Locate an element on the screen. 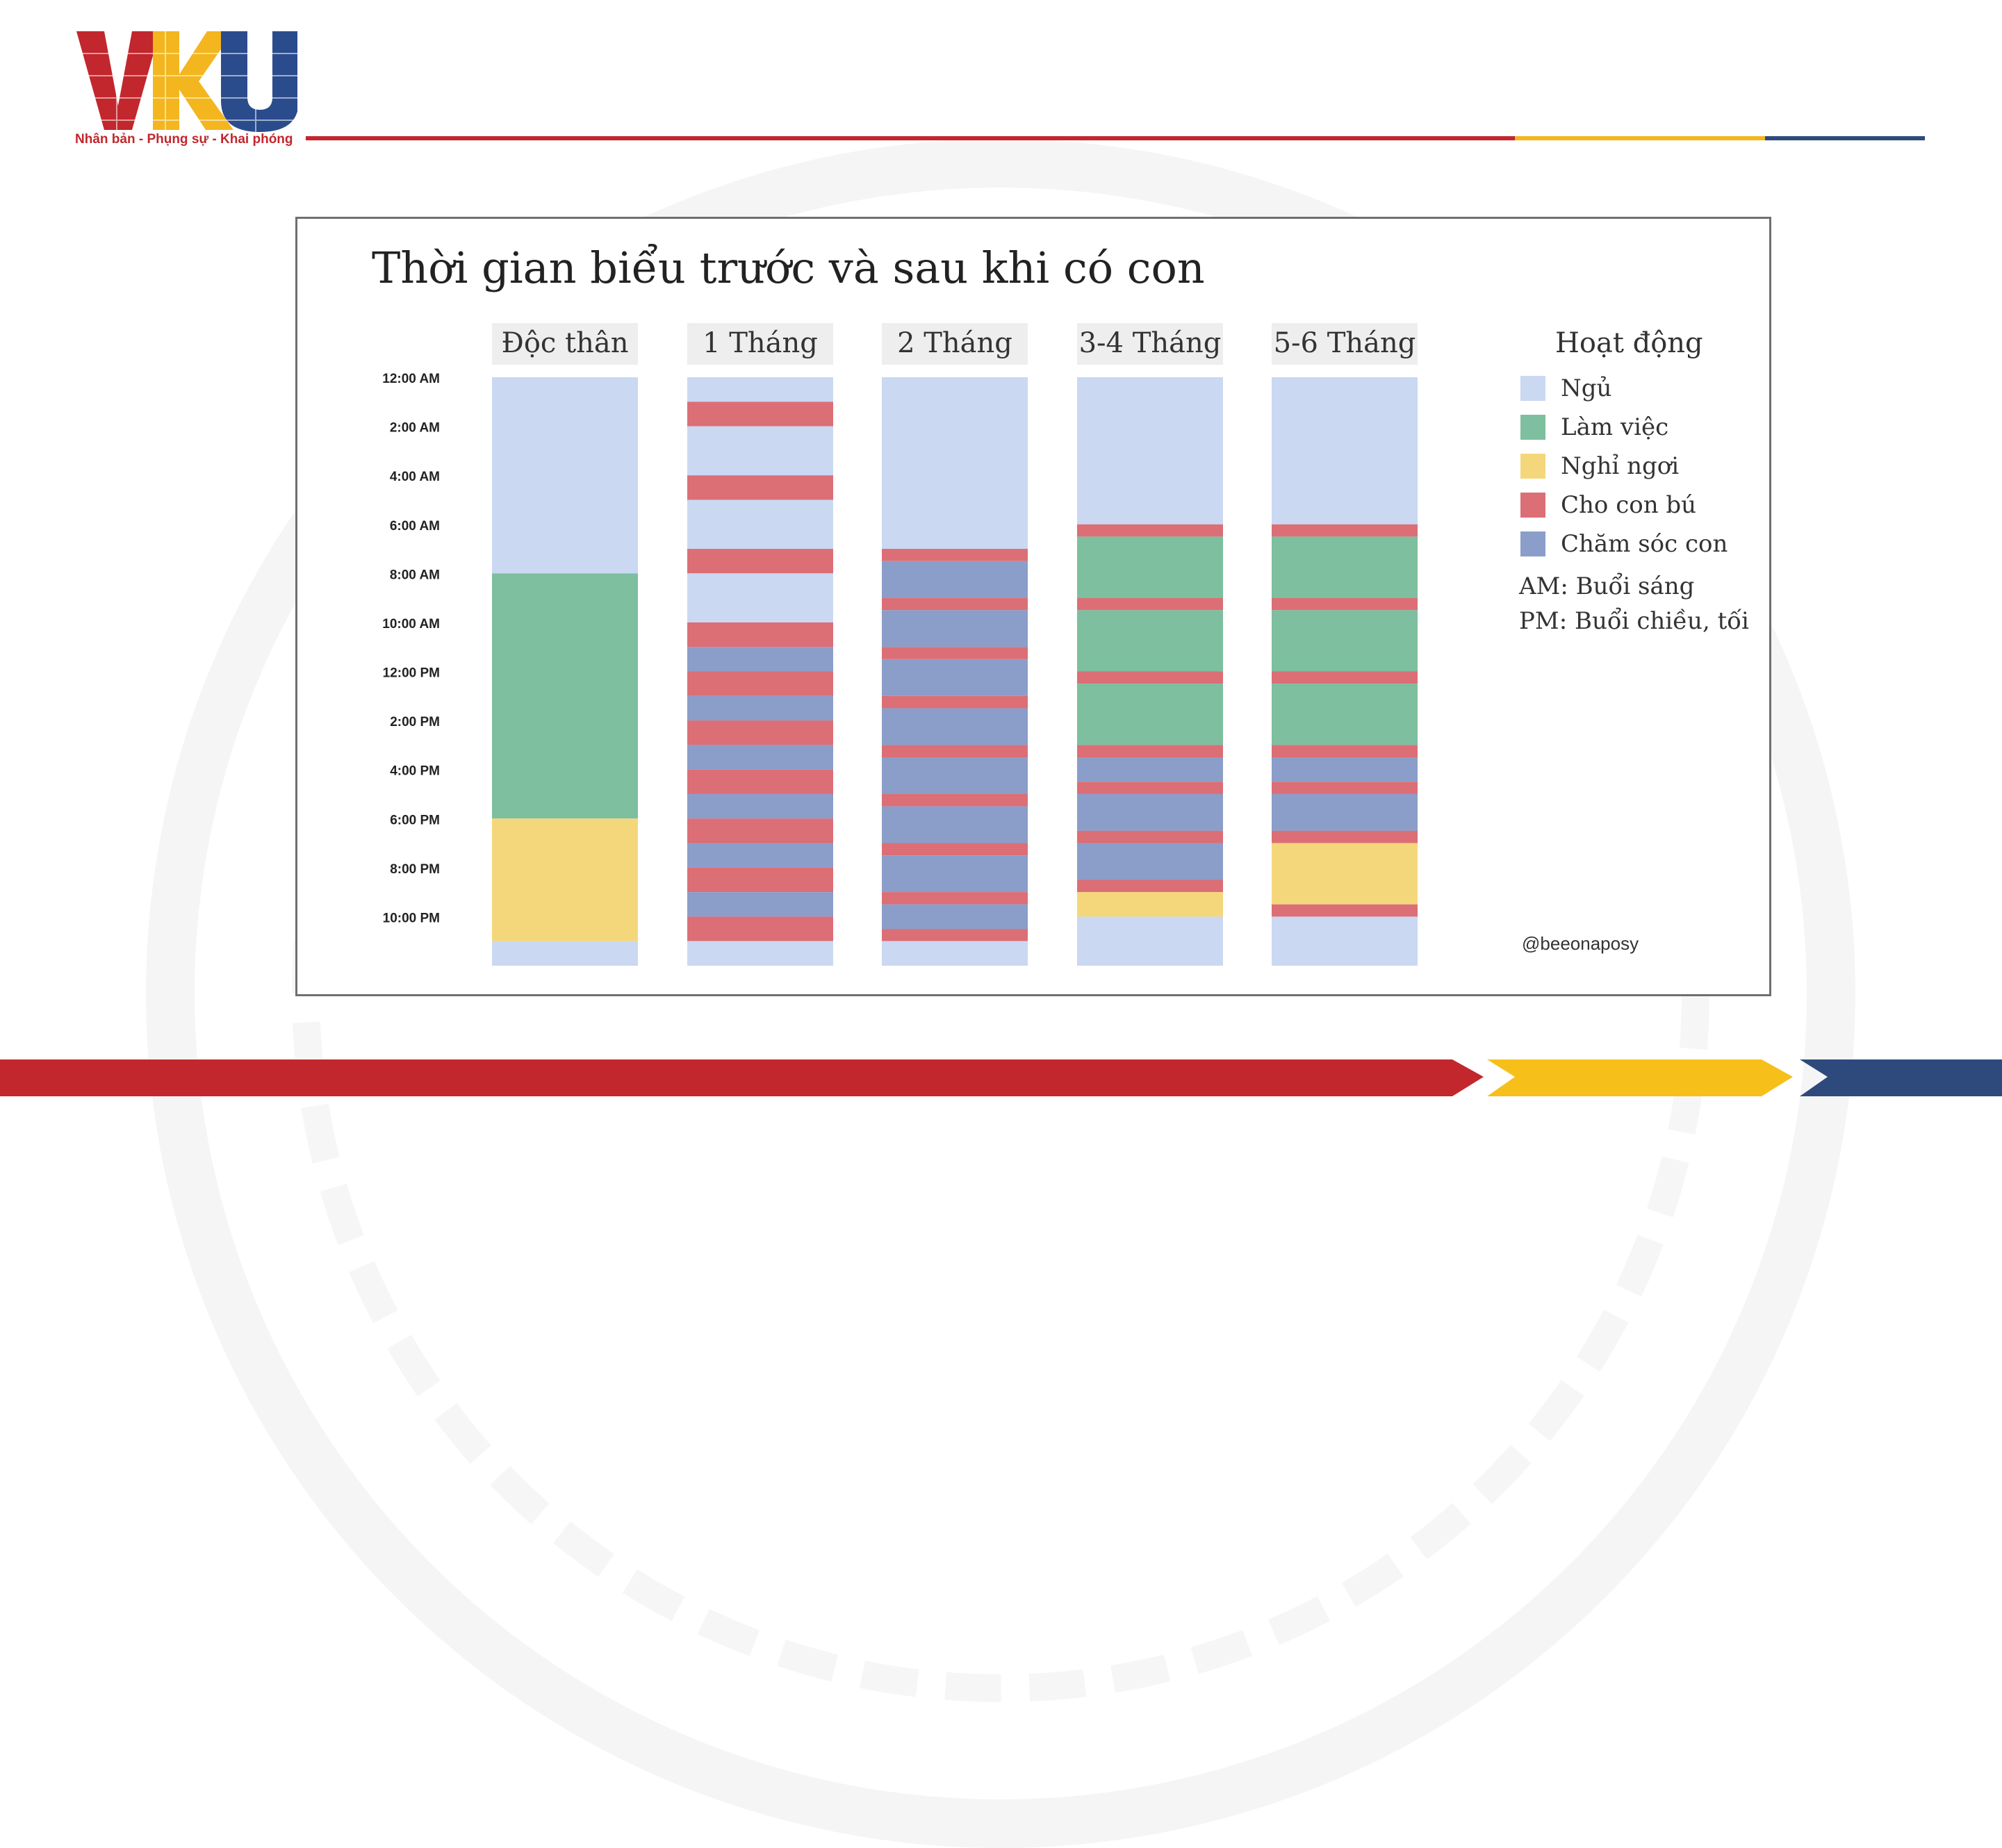 Image resolution: width=2002 pixels, height=1848 pixels. header-rule-red is located at coordinates (910, 138).